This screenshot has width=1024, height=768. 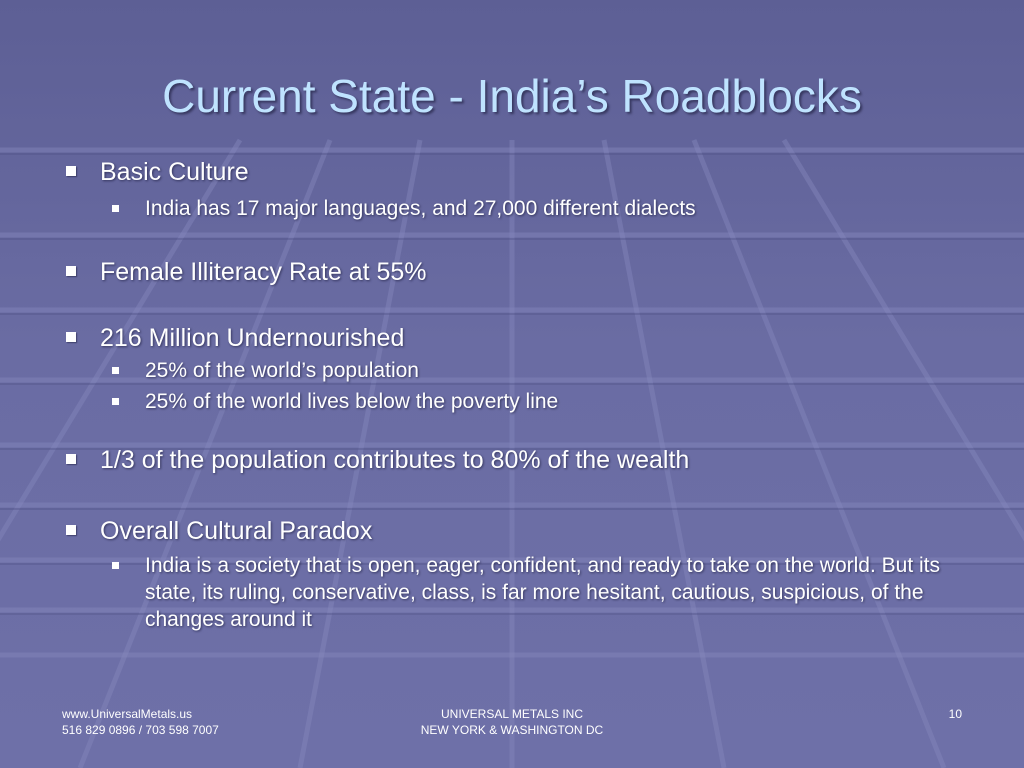 What do you see at coordinates (526, 272) in the screenshot?
I see `bullet-female-illiteracy: Female Illiteracy Rate at 55%` at bounding box center [526, 272].